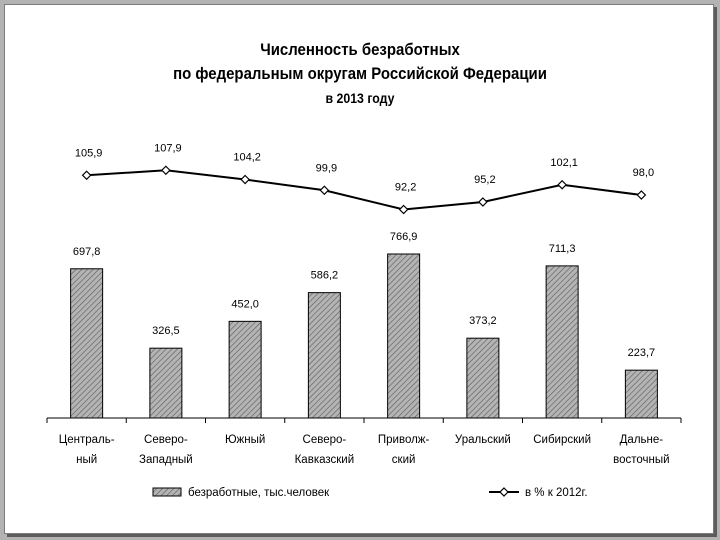  What do you see at coordinates (643, 173) in the screenshot?
I see `percent-label-7: 98,0` at bounding box center [643, 173].